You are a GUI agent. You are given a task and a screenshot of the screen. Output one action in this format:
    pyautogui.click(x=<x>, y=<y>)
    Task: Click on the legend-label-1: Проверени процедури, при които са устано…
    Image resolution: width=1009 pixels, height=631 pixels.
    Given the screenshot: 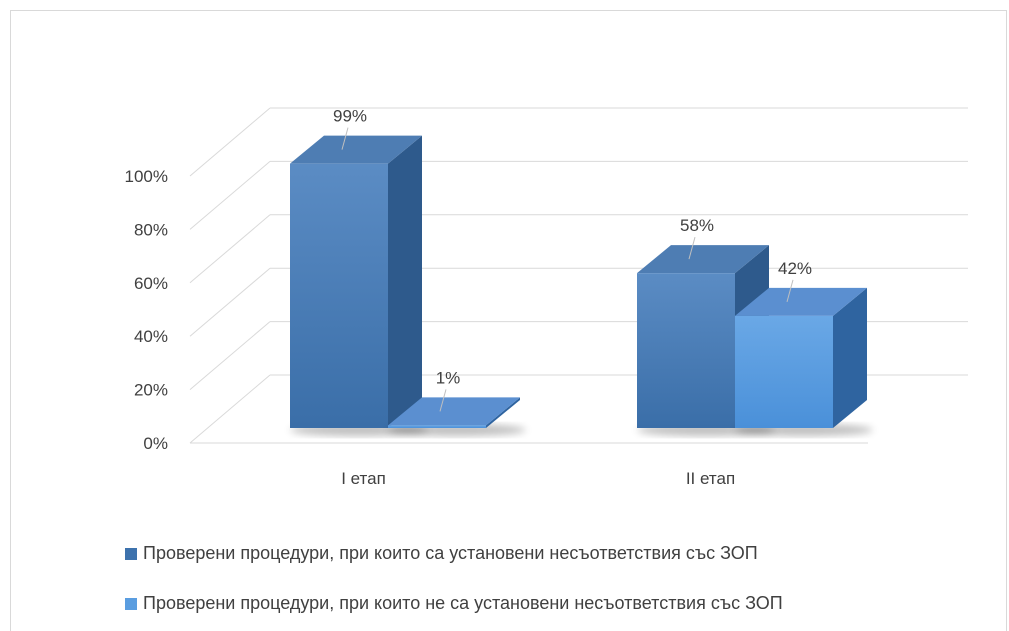 What is the action you would take?
    pyautogui.click(x=450, y=553)
    